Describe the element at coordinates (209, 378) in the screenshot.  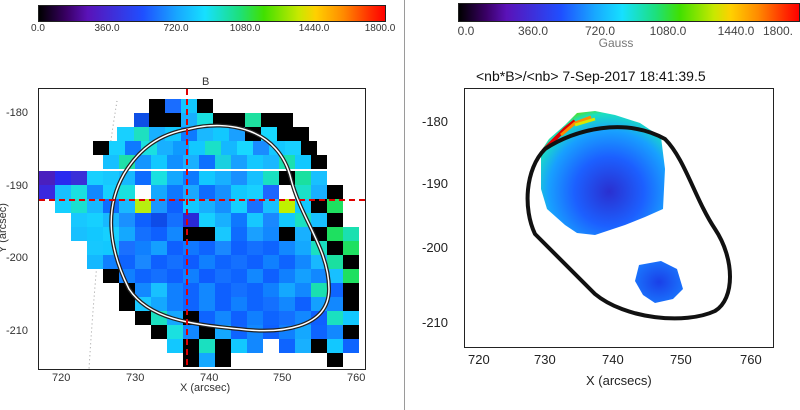
I see `left-x-tick: 740` at that location.